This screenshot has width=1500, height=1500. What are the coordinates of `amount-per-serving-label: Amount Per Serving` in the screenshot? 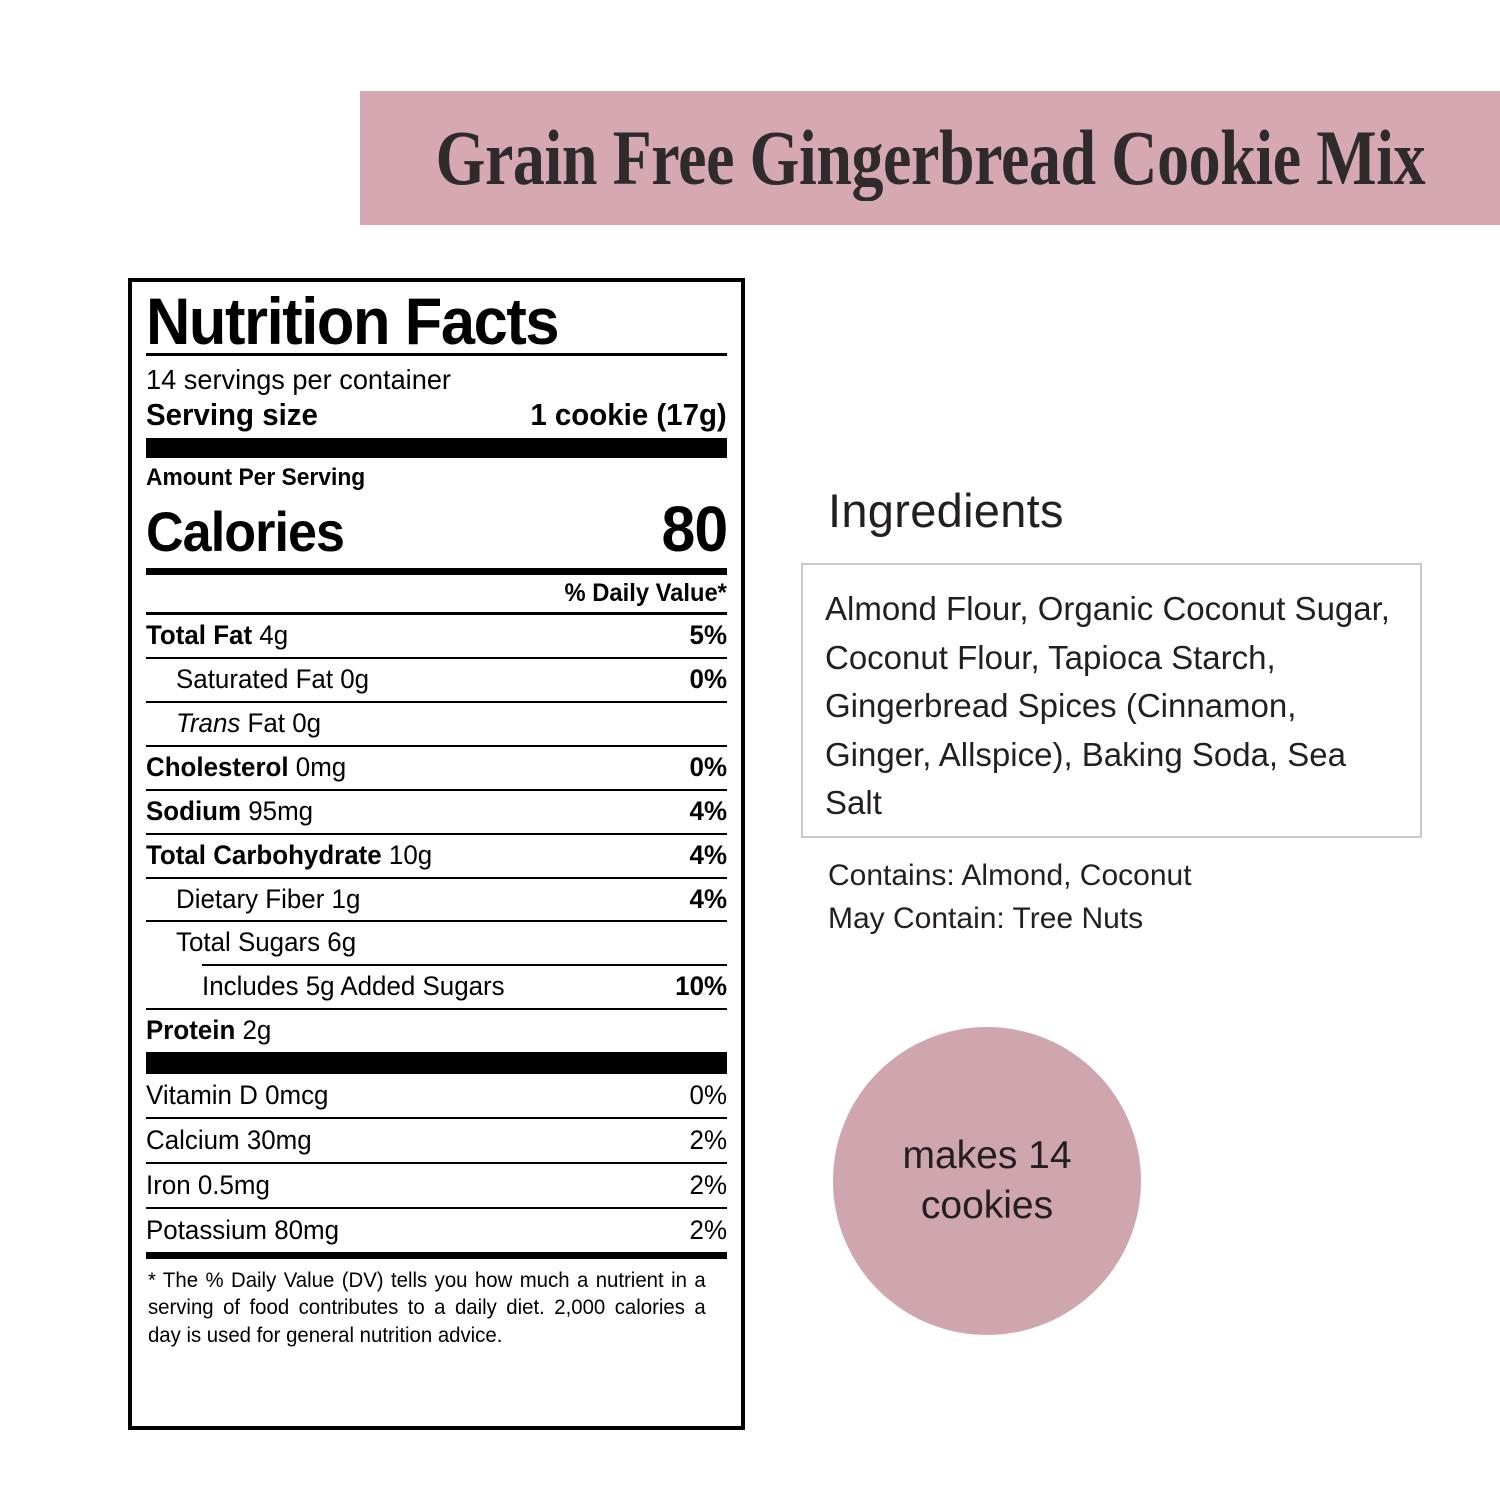 It's located at (256, 478).